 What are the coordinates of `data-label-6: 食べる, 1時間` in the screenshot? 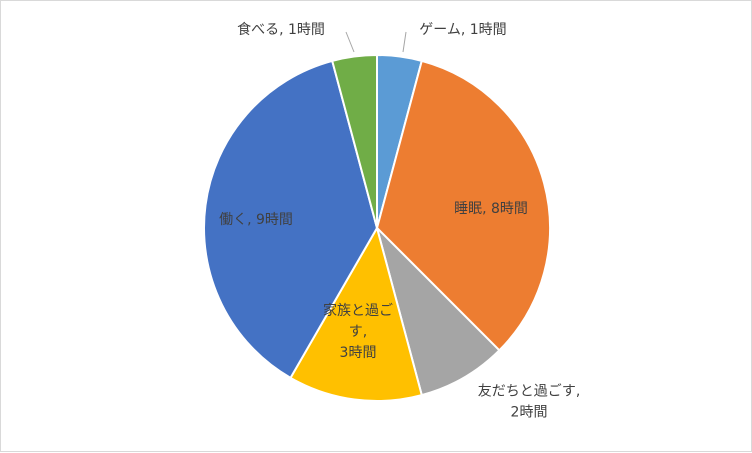 It's located at (281, 29).